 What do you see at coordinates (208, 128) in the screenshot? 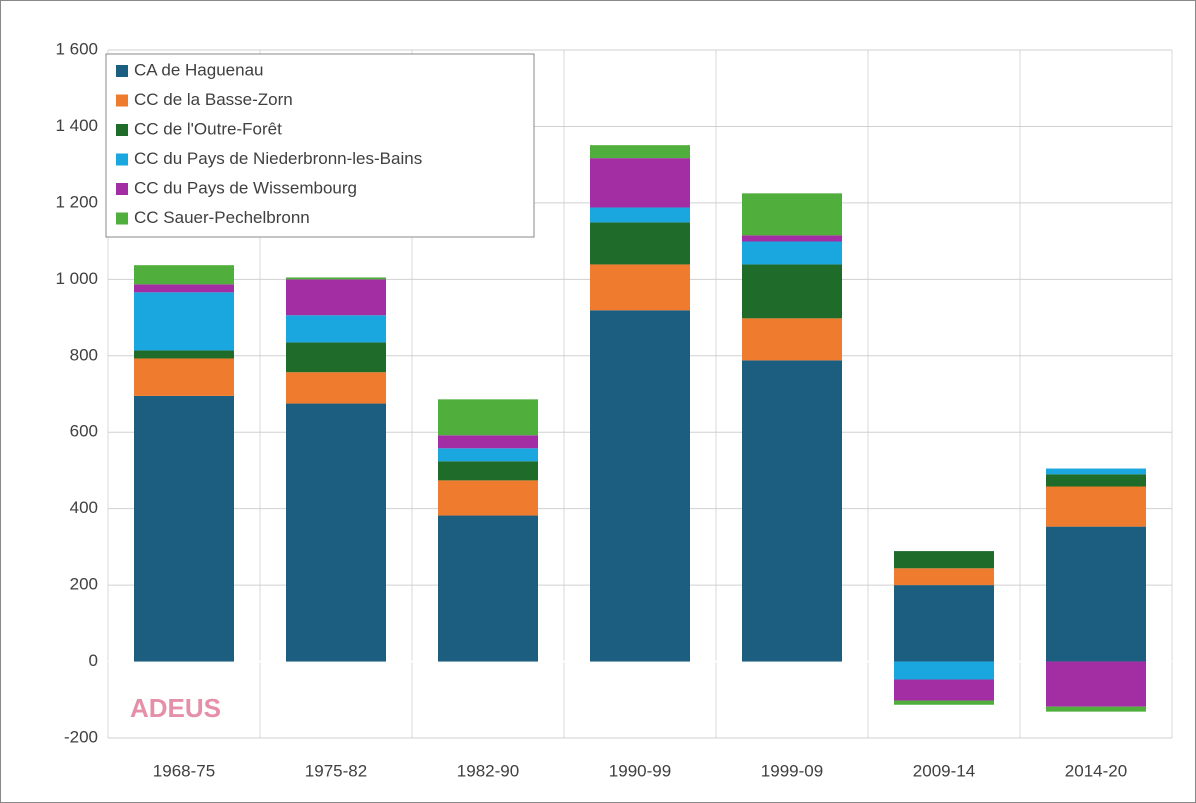
I see `legend-label: CC de l'Outre-Forêt` at bounding box center [208, 128].